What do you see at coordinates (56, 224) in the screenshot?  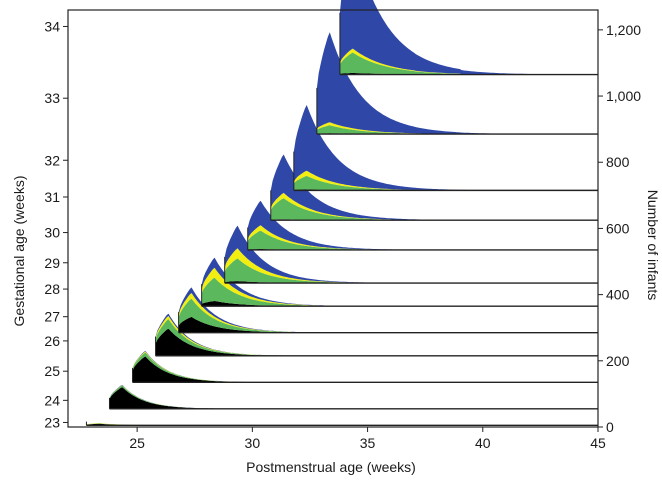 I see `gestational-age-labels: 23 24 25 26 27 28 29 30 31 32 33 34` at bounding box center [56, 224].